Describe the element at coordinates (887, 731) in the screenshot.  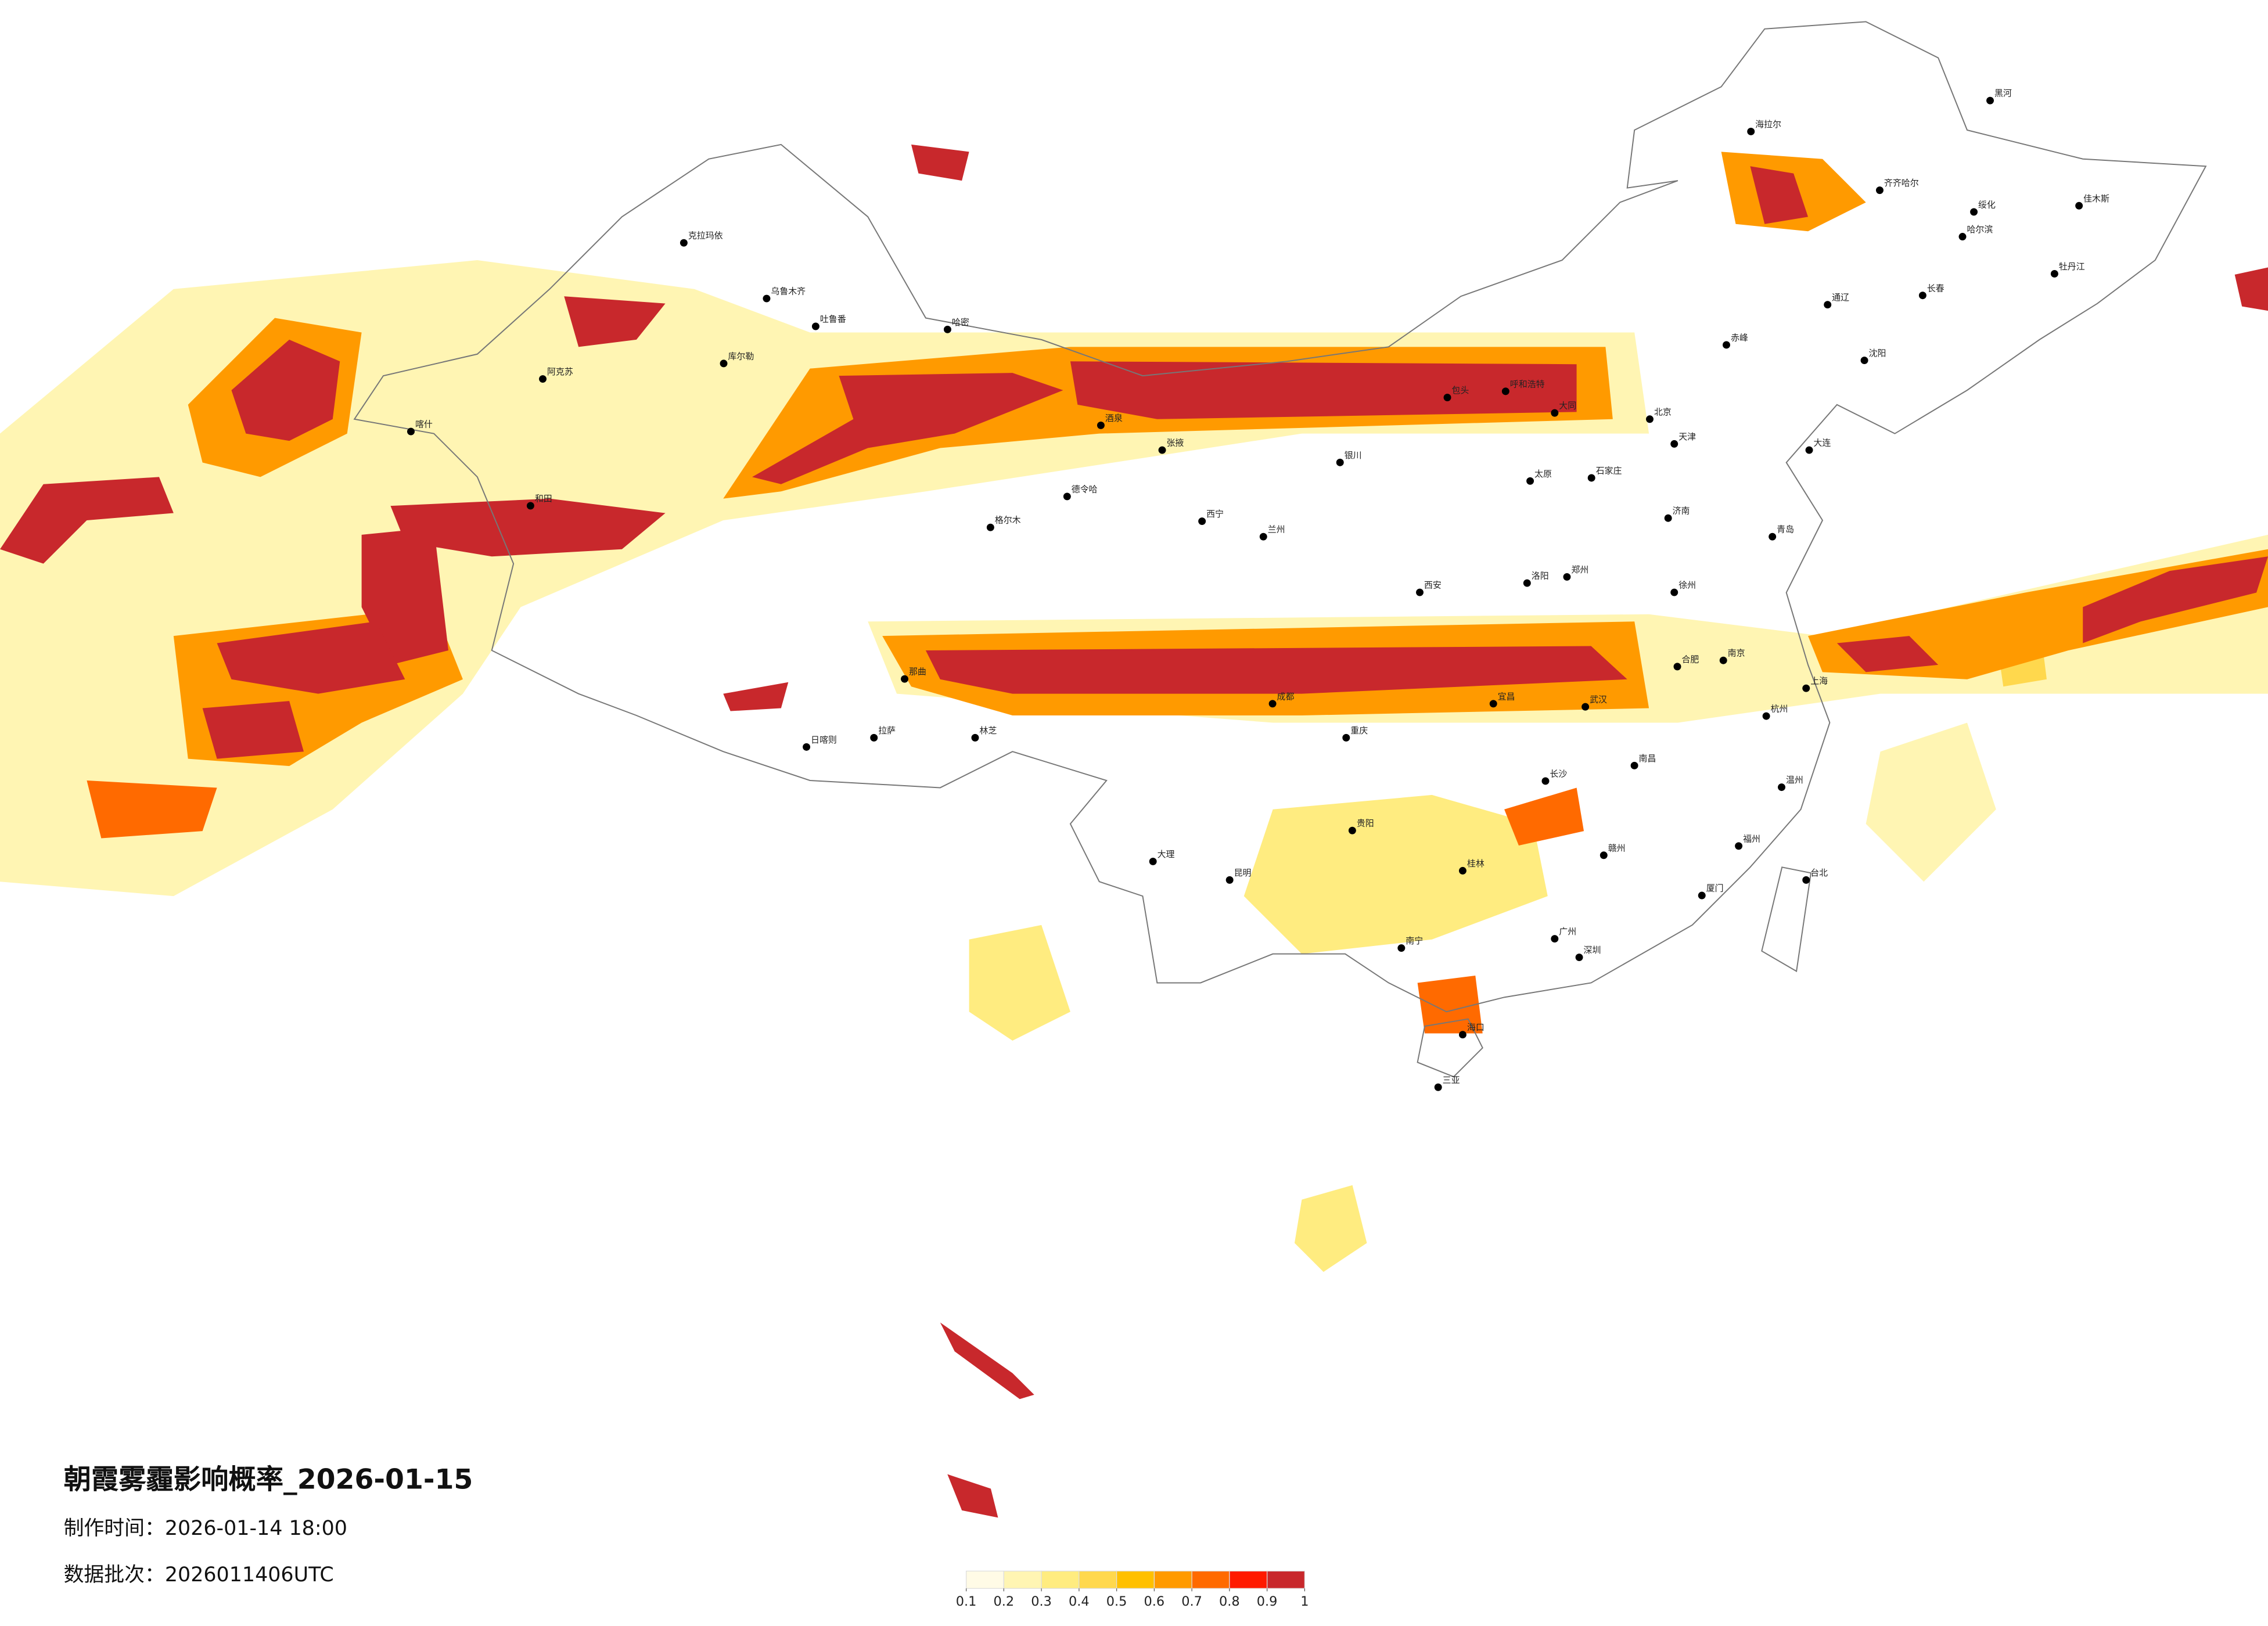
I see `city-label: 拉萨` at that location.